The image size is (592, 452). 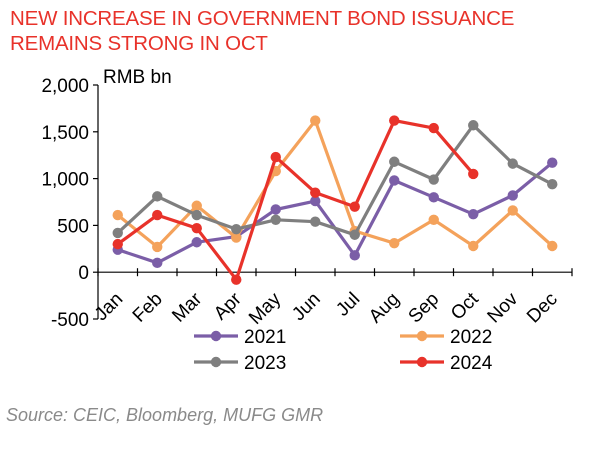 What do you see at coordinates (265, 337) in the screenshot?
I see `legend-label: 2021` at bounding box center [265, 337].